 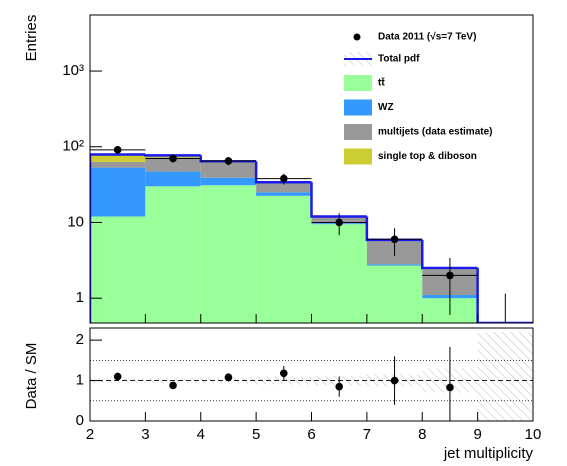 I want to click on y-tick-label: 0, so click(x=80, y=420).